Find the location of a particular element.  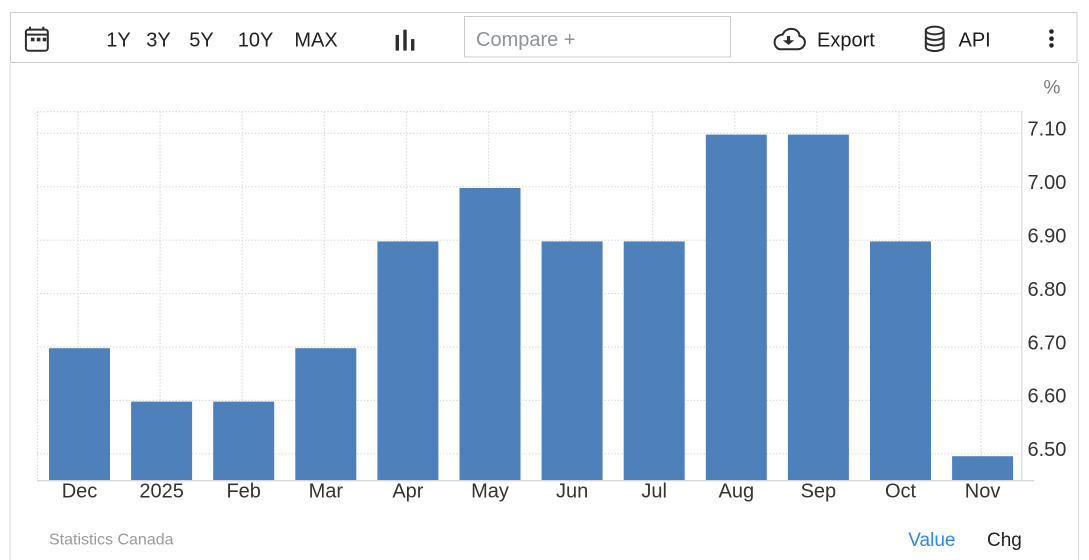

svg-text: May is located at coordinates (490, 492).